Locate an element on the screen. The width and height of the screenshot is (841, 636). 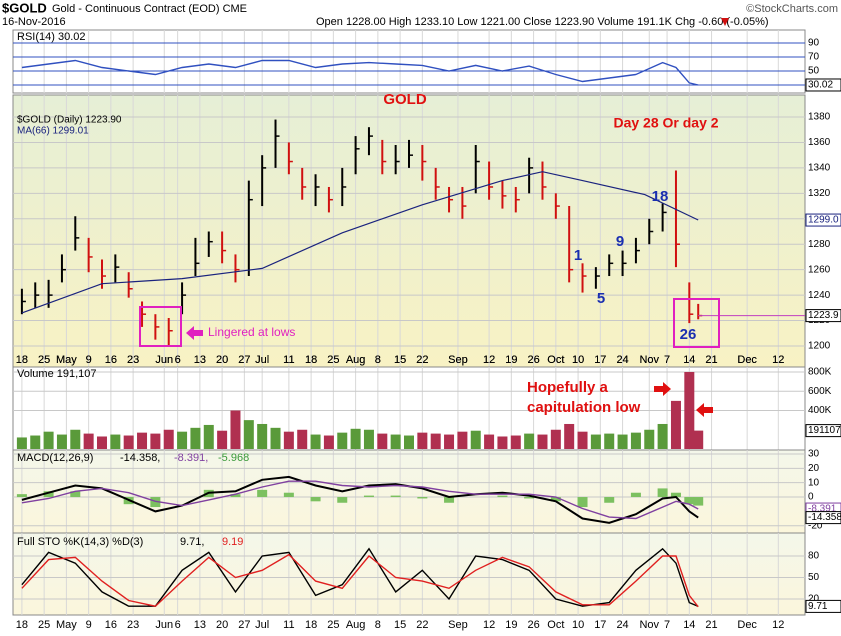
x-tick-label: 19 is located at coordinates (511, 360).